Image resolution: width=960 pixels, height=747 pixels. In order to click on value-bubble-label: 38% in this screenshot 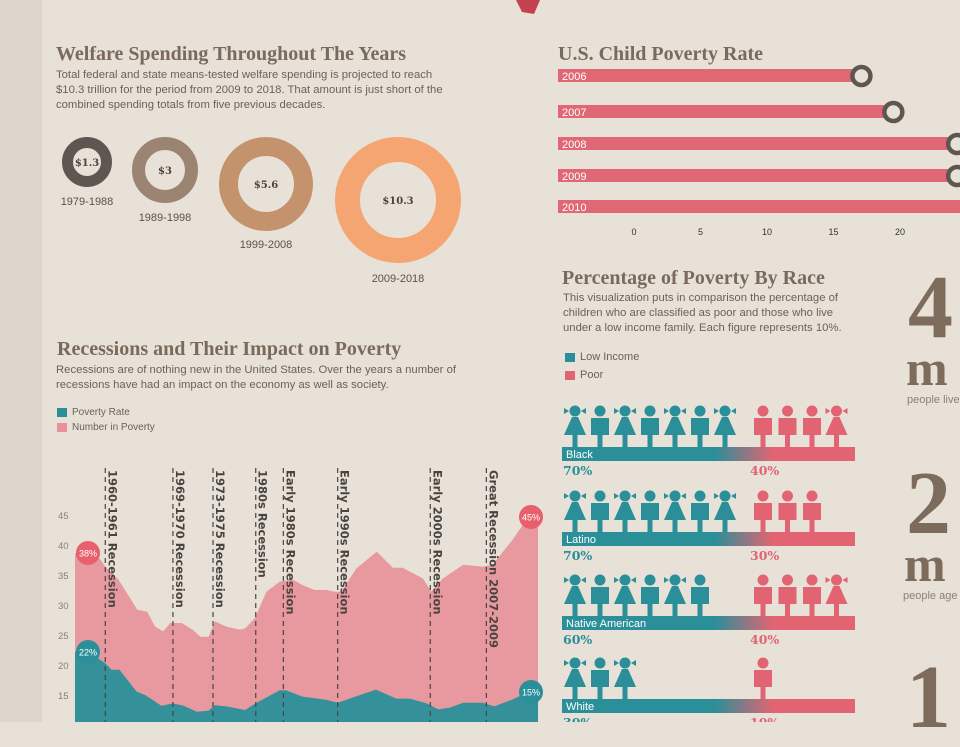, I will do `click(88, 554)`.